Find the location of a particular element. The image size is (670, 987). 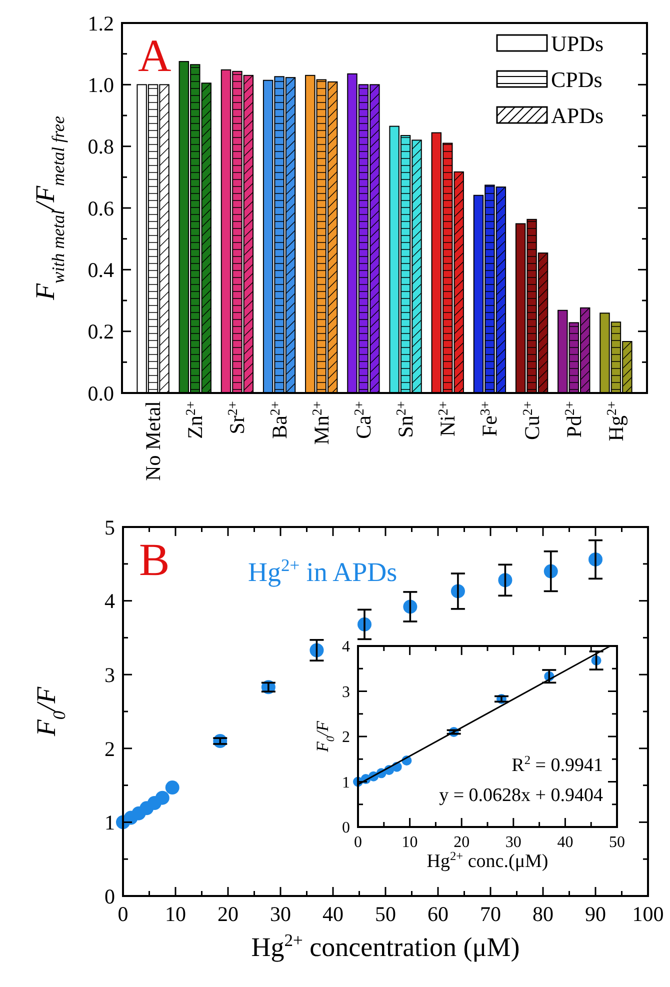

x-tick-label: 60 is located at coordinates (438, 914).